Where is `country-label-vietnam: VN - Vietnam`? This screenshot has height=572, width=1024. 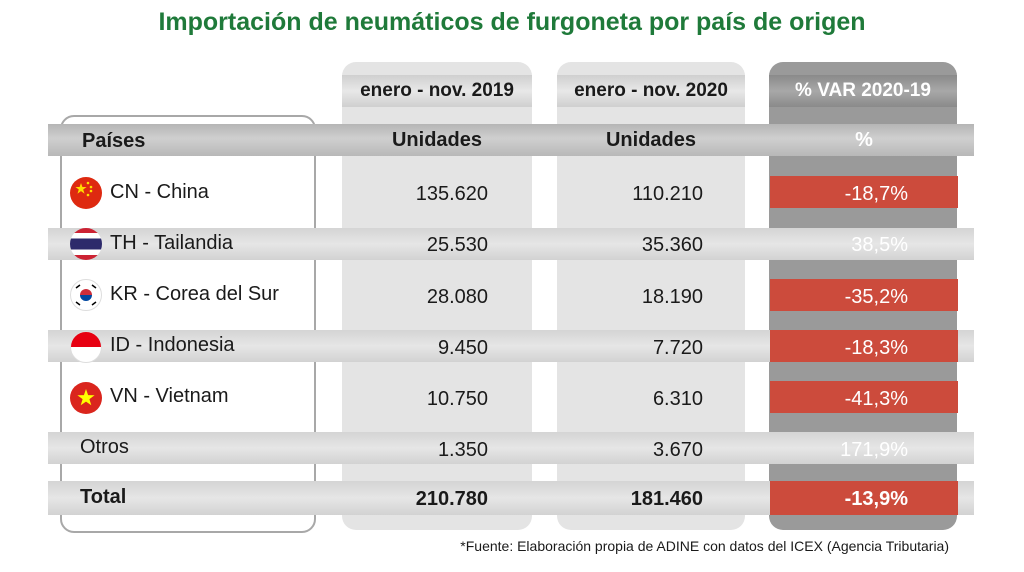 country-label-vietnam: VN - Vietnam is located at coordinates (169, 396).